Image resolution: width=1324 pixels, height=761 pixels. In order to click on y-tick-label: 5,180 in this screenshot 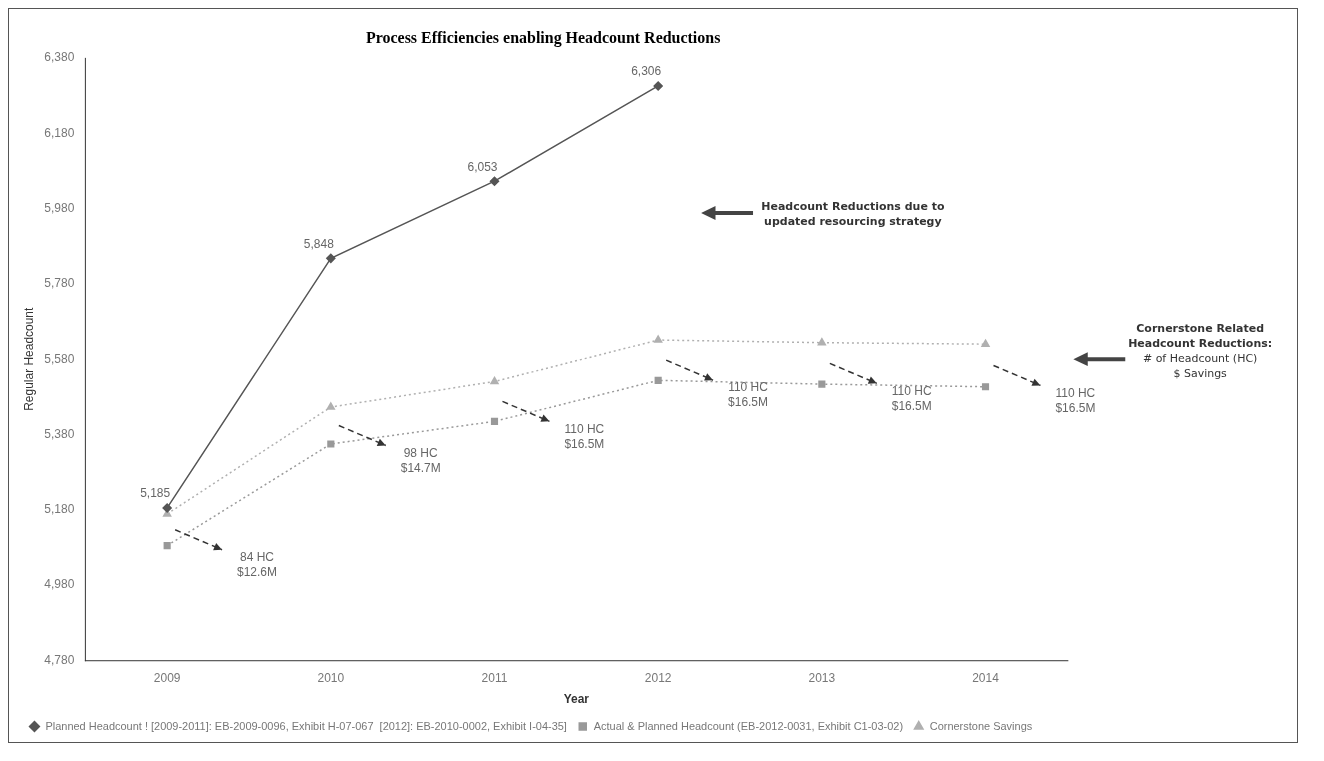, I will do `click(59, 509)`.